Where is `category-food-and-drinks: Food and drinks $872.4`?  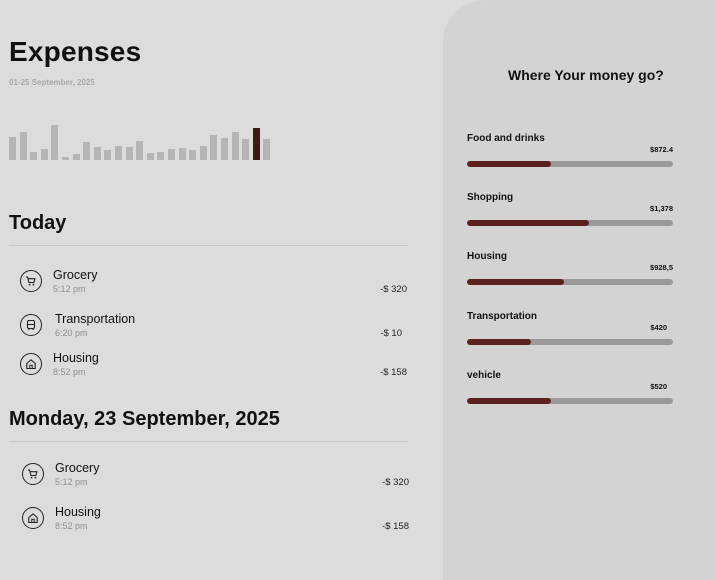 category-food-and-drinks: Food and drinks $872.4 is located at coordinates (570, 153).